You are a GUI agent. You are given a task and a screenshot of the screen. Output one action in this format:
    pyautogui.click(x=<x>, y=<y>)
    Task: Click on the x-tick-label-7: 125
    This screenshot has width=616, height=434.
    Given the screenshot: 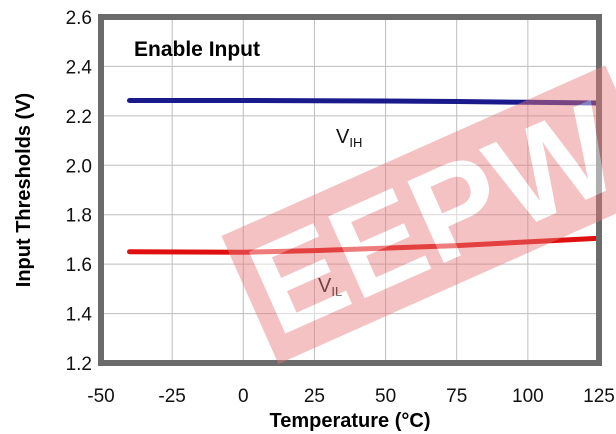 What is the action you would take?
    pyautogui.click(x=599, y=396)
    